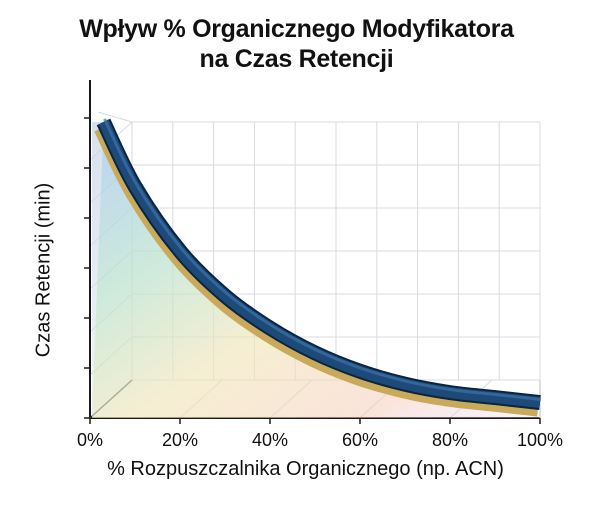 The width and height of the screenshot is (593, 517). What do you see at coordinates (43, 270) in the screenshot?
I see `y-axis-label: Czas Retencji (min)` at bounding box center [43, 270].